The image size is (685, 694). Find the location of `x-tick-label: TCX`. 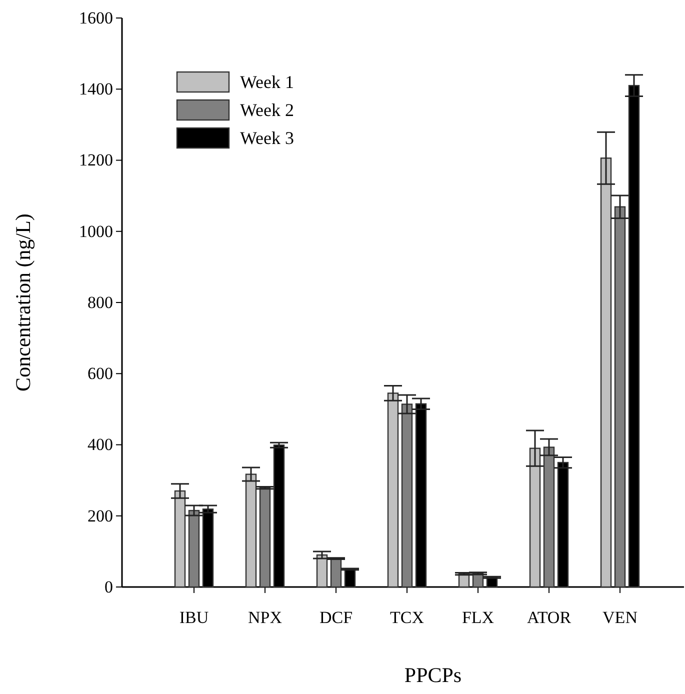

x-tick-label: TCX is located at coordinates (407, 618).